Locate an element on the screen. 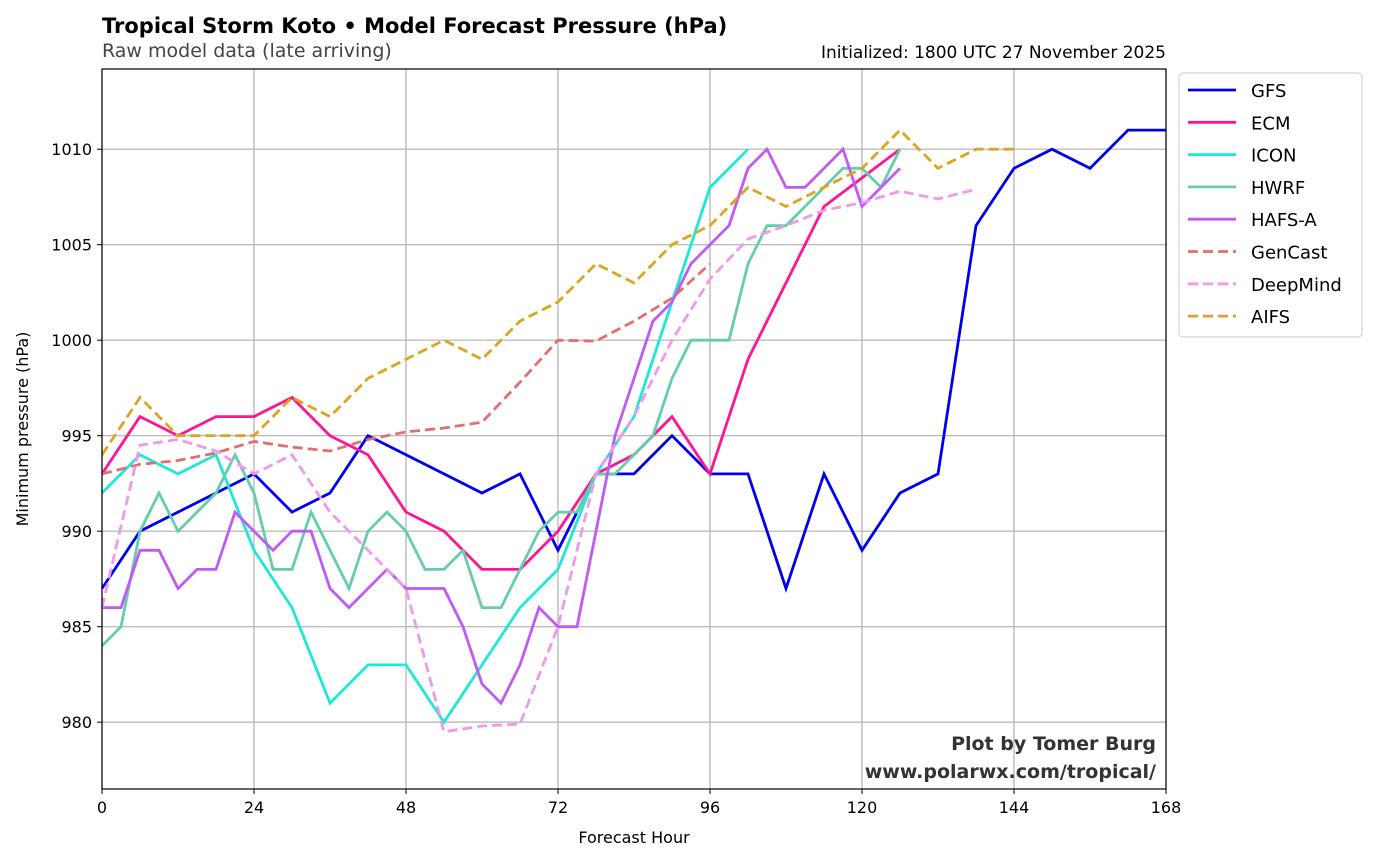 This screenshot has height=860, width=1376. x-tick-label: 0 is located at coordinates (102, 807).